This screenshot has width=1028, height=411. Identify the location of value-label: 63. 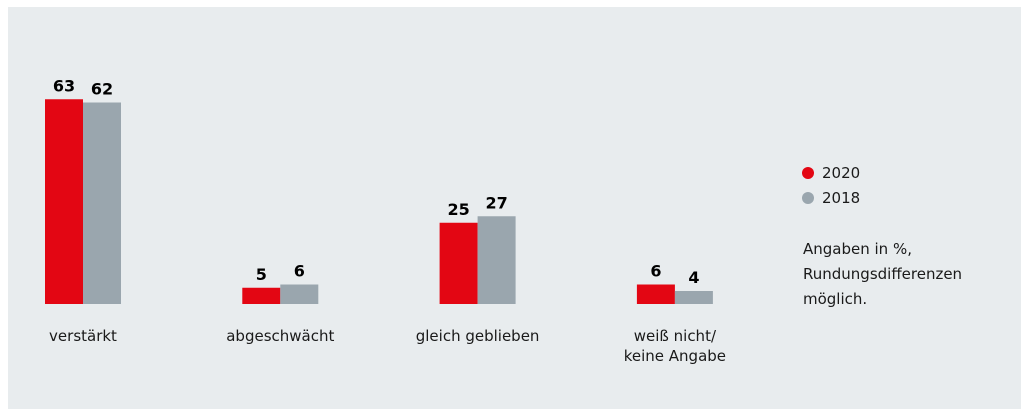
(64, 85).